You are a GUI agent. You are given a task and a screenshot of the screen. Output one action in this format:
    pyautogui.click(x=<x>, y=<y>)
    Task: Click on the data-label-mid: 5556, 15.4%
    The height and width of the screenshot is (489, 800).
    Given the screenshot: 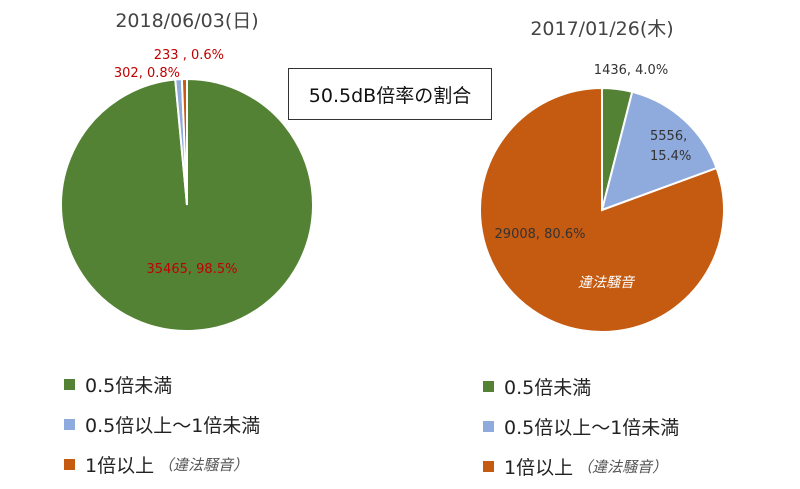 What is the action you would take?
    pyautogui.click(x=670, y=146)
    